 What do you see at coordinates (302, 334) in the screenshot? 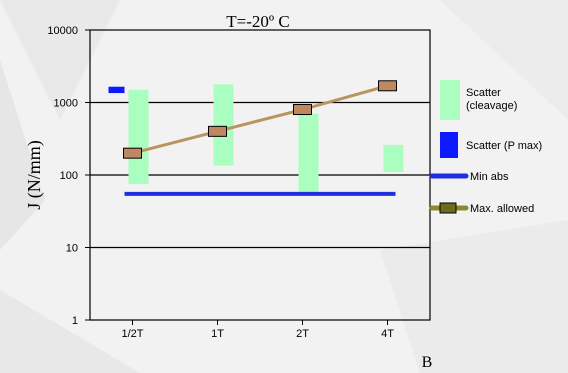
I see `x-tick-label: 2T` at bounding box center [302, 334].